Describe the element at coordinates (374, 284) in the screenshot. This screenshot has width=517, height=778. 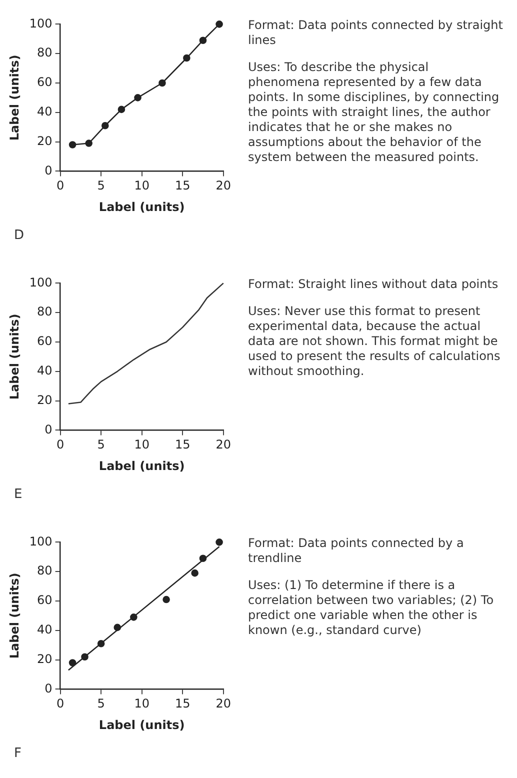
I see `text: Format: Straight lines without data points` at that location.